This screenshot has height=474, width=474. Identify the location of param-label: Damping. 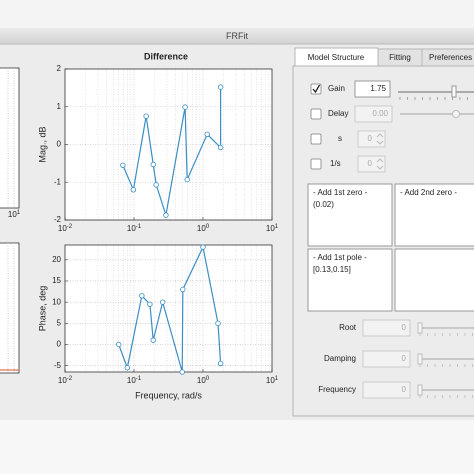
(340, 358).